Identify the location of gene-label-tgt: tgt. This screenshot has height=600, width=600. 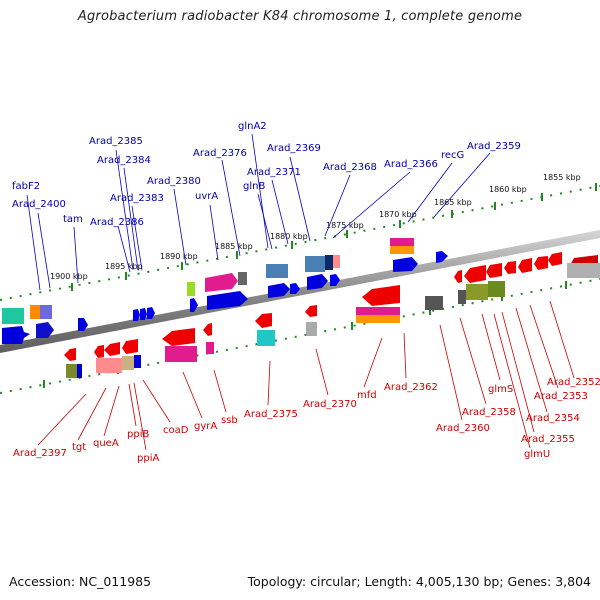
(79, 447).